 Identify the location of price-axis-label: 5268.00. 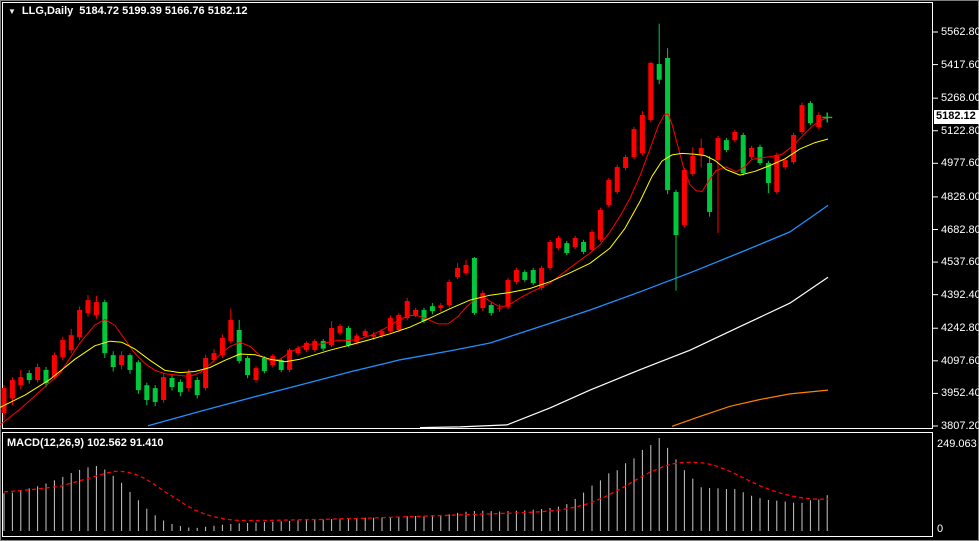
(960, 98).